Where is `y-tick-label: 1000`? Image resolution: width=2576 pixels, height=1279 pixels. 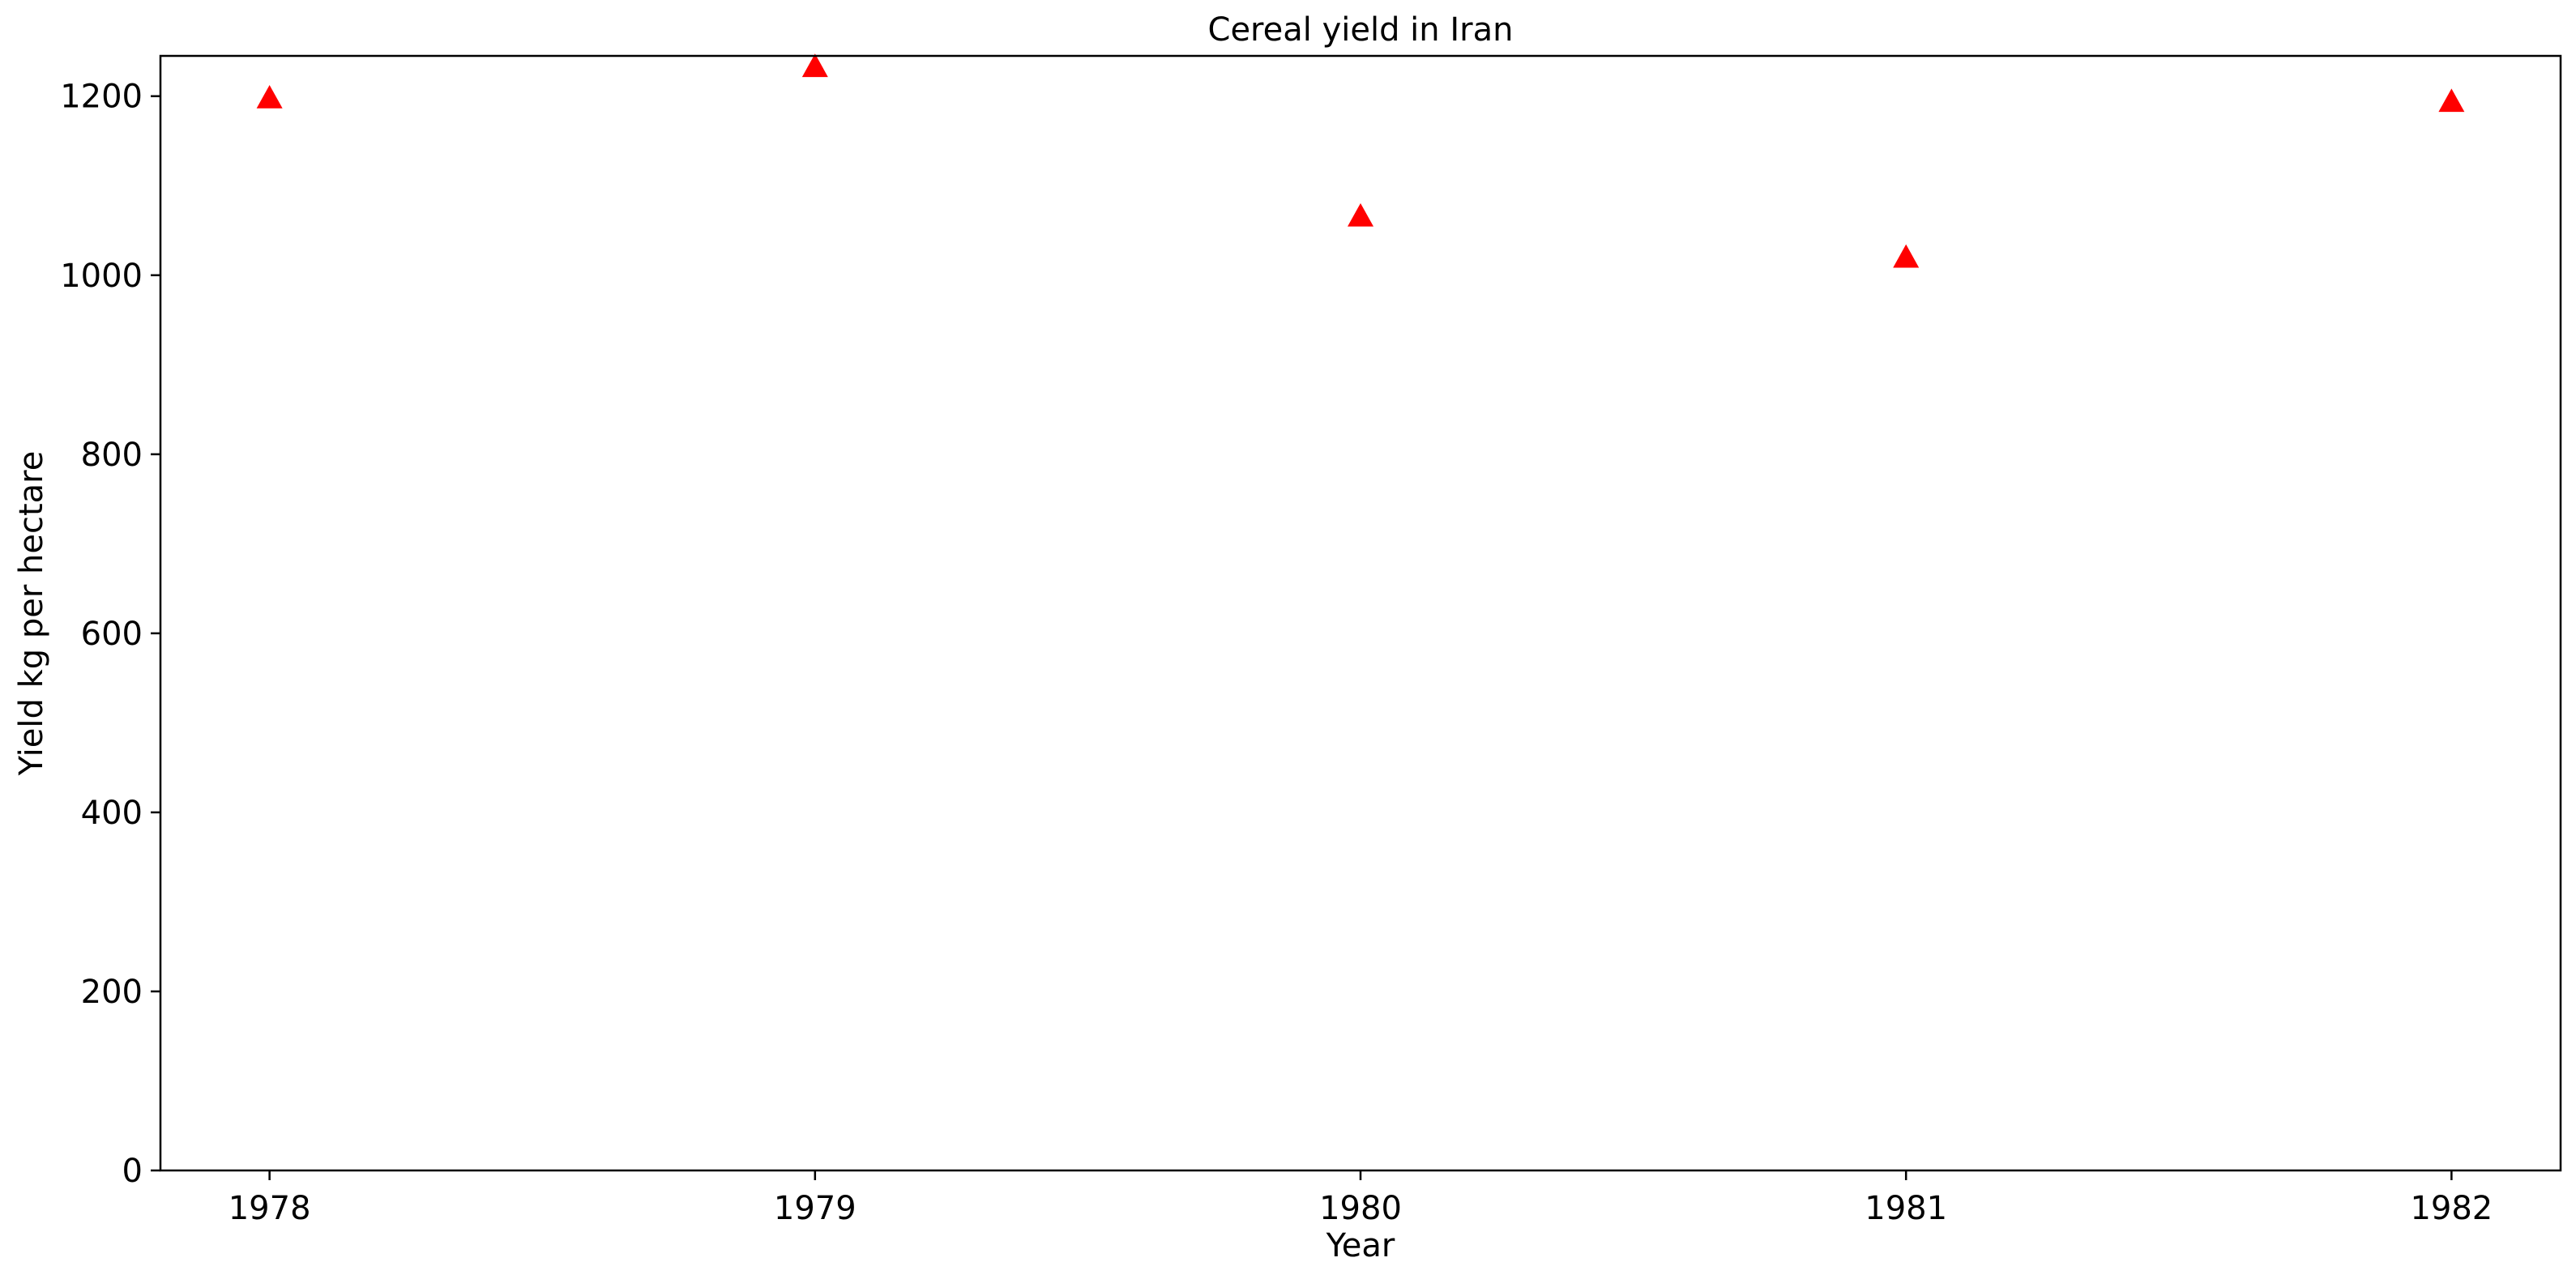 y-tick-label: 1000 is located at coordinates (101, 276).